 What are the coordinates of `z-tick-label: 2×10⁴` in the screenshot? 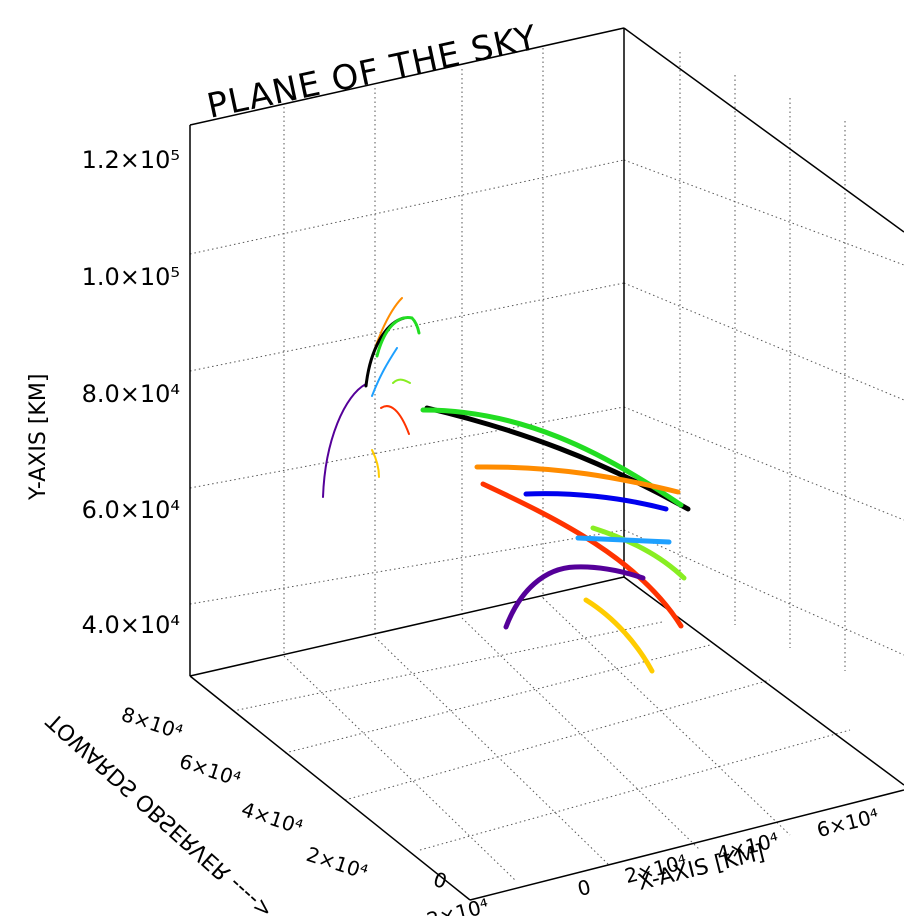 It's located at (336, 863).